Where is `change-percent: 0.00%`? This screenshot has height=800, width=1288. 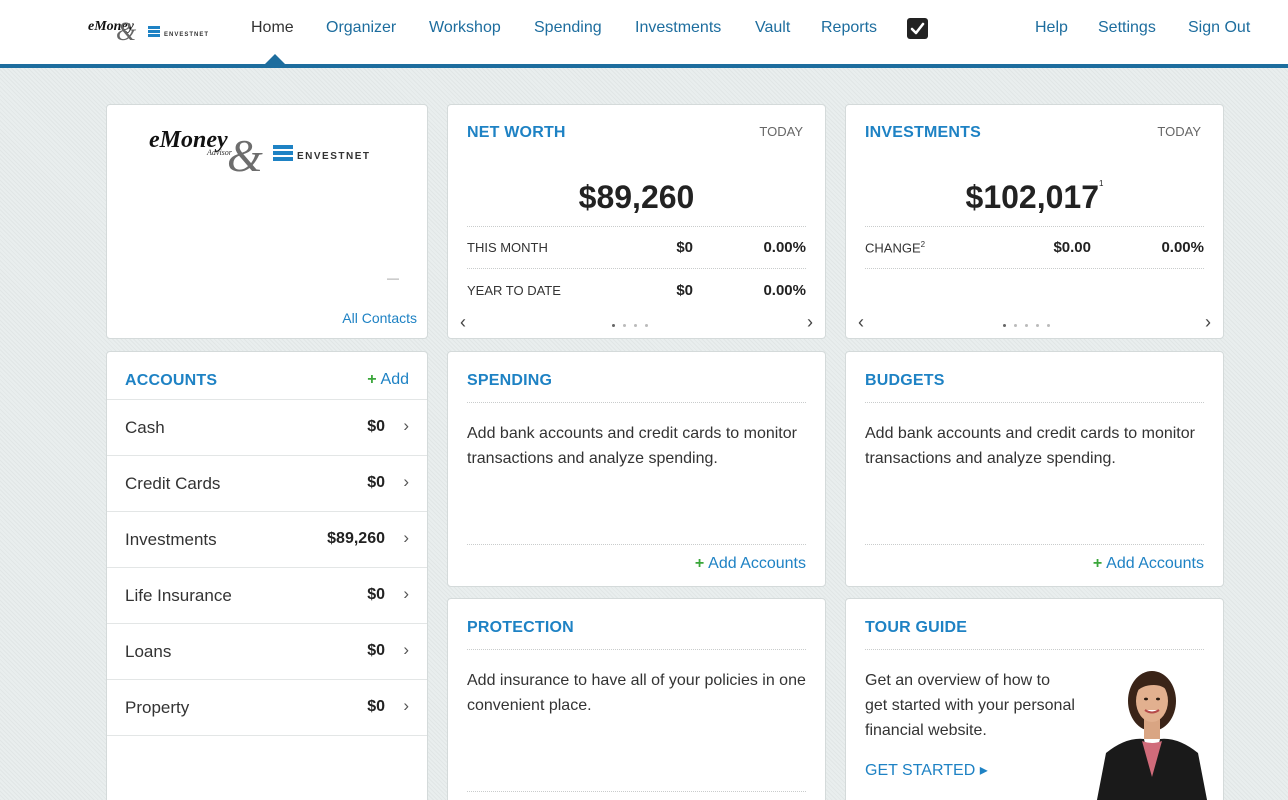 change-percent: 0.00% is located at coordinates (1182, 247).